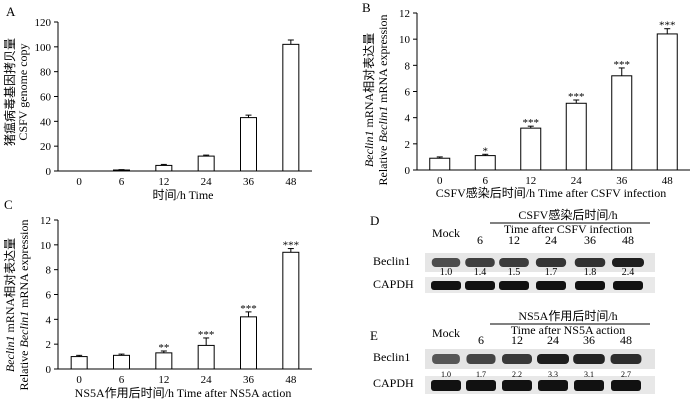 This screenshot has width=700, height=403. Describe the element at coordinates (408, 171) in the screenshot. I see `panel-b-y-tick-label: 0` at that location.